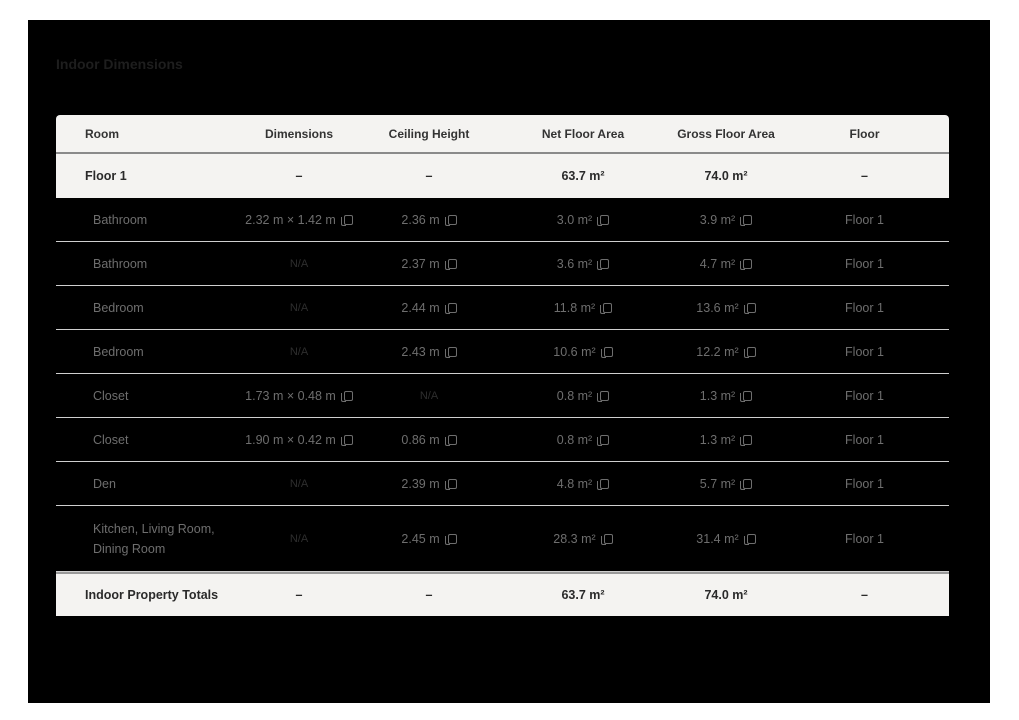  Describe the element at coordinates (502, 264) in the screenshot. I see `table-row: Bathroom N/A 2.37 m 3.6 m² 4.7 m² Floor 1` at that location.